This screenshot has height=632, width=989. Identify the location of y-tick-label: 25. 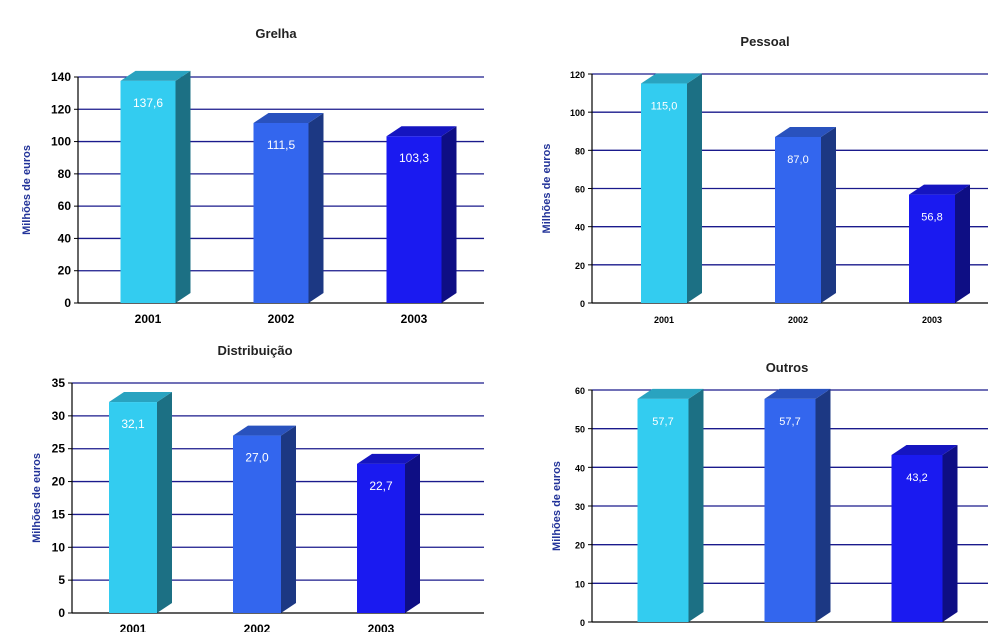
(59, 449).